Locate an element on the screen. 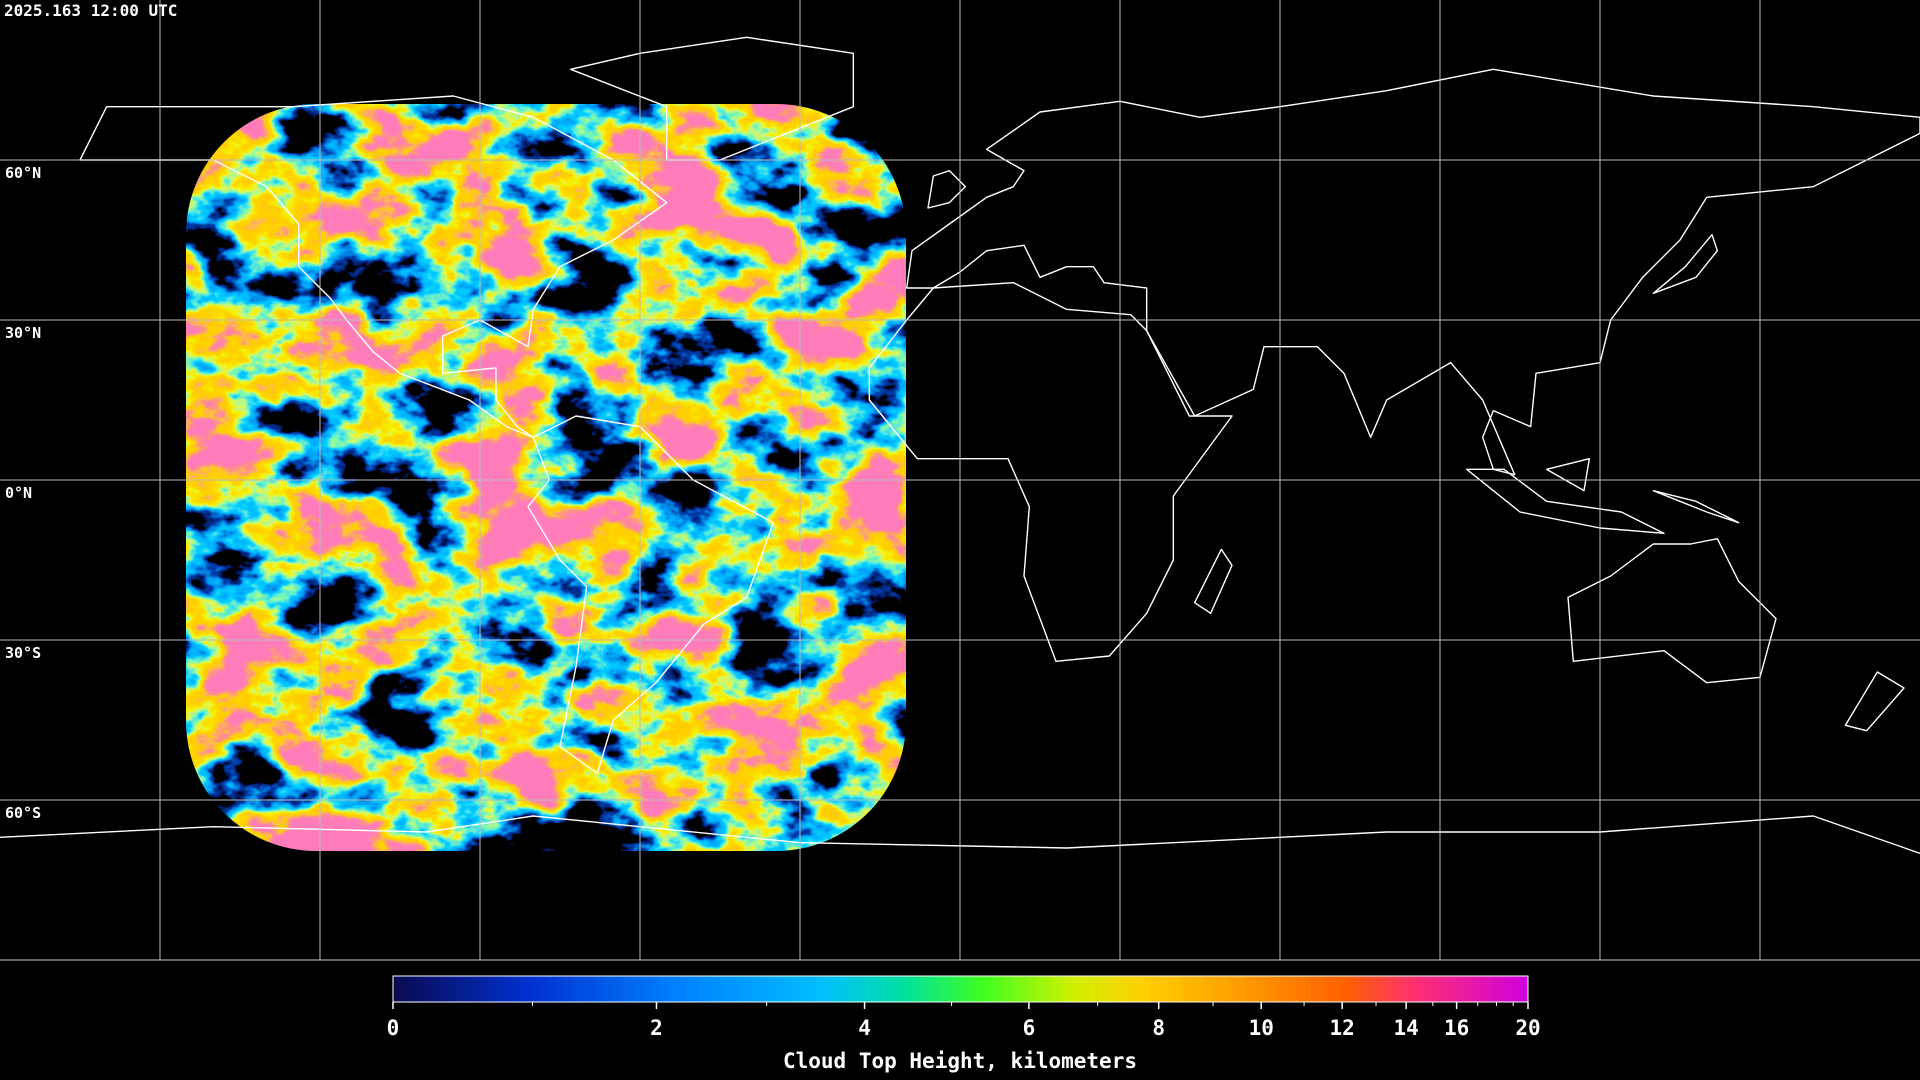  madagascar is located at coordinates (1213, 581).